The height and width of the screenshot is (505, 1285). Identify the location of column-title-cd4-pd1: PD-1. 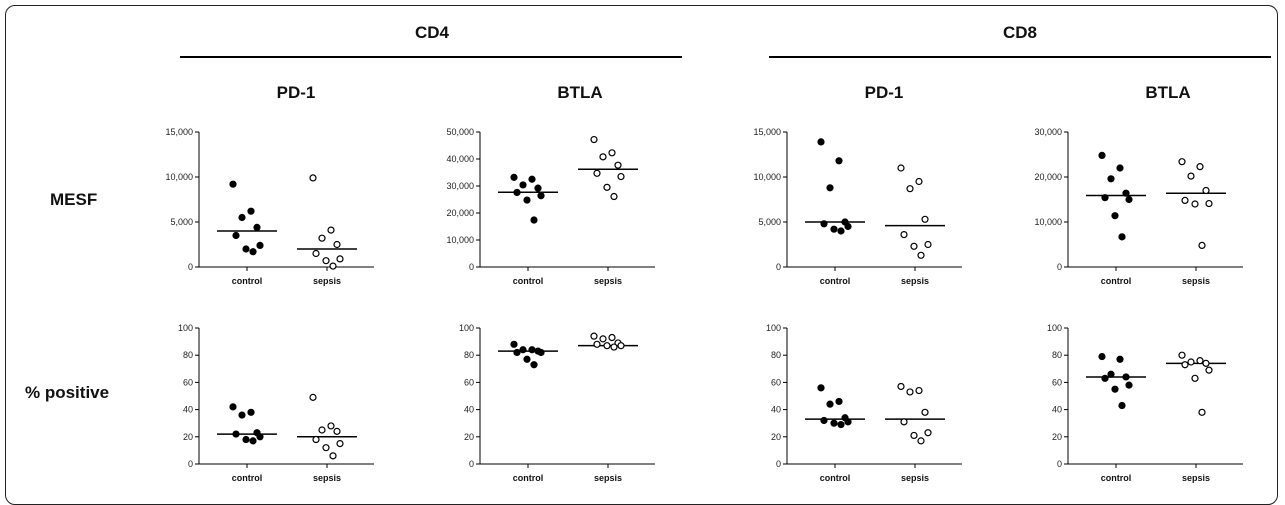
(296, 92).